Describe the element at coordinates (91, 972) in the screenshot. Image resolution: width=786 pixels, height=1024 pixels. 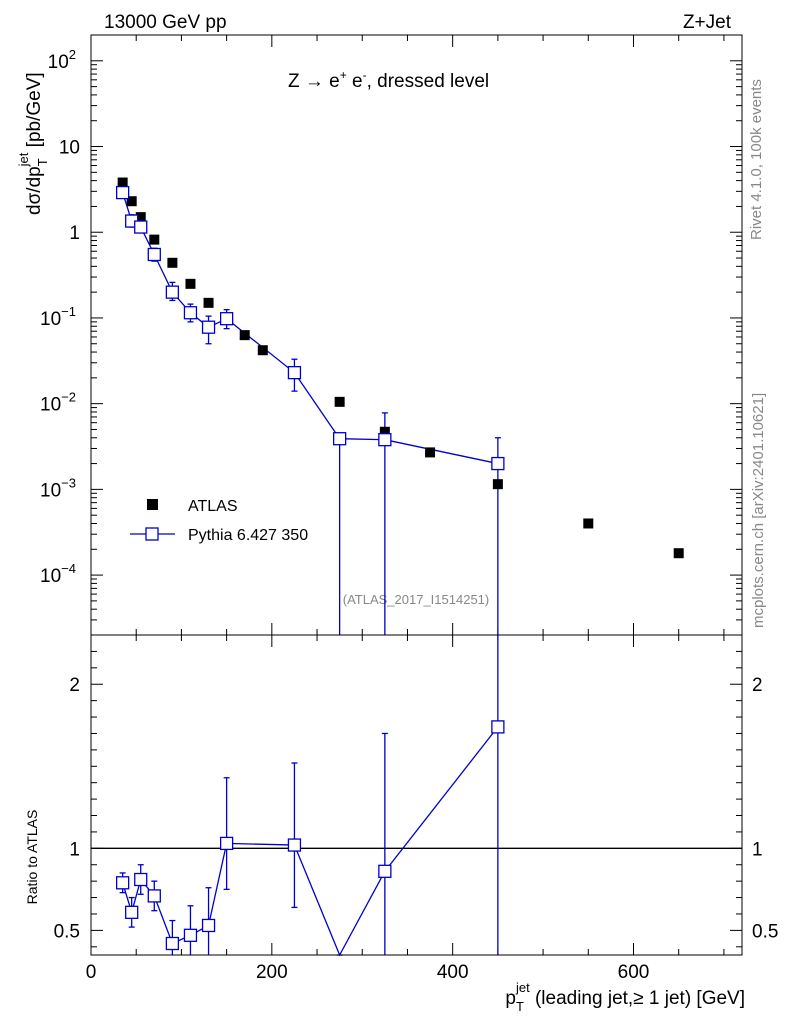
I see `x-tick-label: 0` at that location.